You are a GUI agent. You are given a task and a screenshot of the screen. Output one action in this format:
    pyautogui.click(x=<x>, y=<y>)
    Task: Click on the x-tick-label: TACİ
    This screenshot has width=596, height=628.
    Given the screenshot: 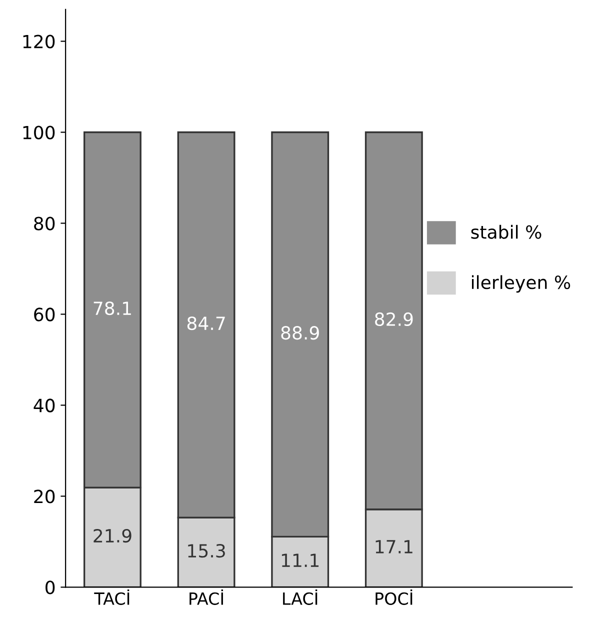 What is the action you would take?
    pyautogui.click(x=112, y=597)
    